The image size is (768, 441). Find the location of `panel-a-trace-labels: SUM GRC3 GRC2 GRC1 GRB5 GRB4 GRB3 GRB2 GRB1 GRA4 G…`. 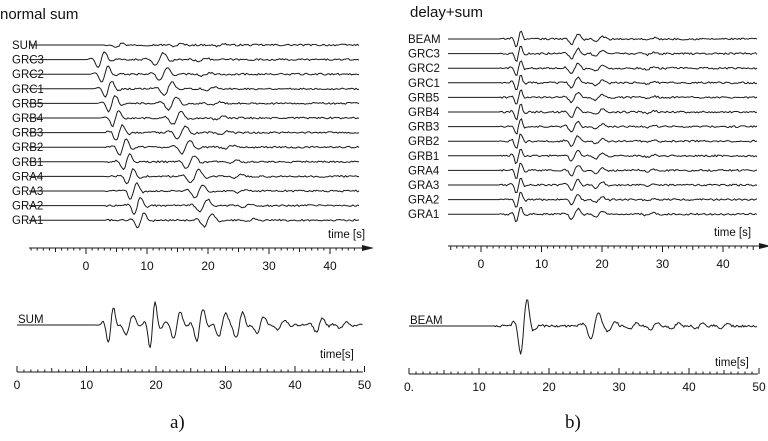

panel-a-trace-labels: SUM GRC3 GRC2 GRC1 GRB5 GRB4 GRB3 GRB2 GRB1 GRA4 G… is located at coordinates (28, 133).